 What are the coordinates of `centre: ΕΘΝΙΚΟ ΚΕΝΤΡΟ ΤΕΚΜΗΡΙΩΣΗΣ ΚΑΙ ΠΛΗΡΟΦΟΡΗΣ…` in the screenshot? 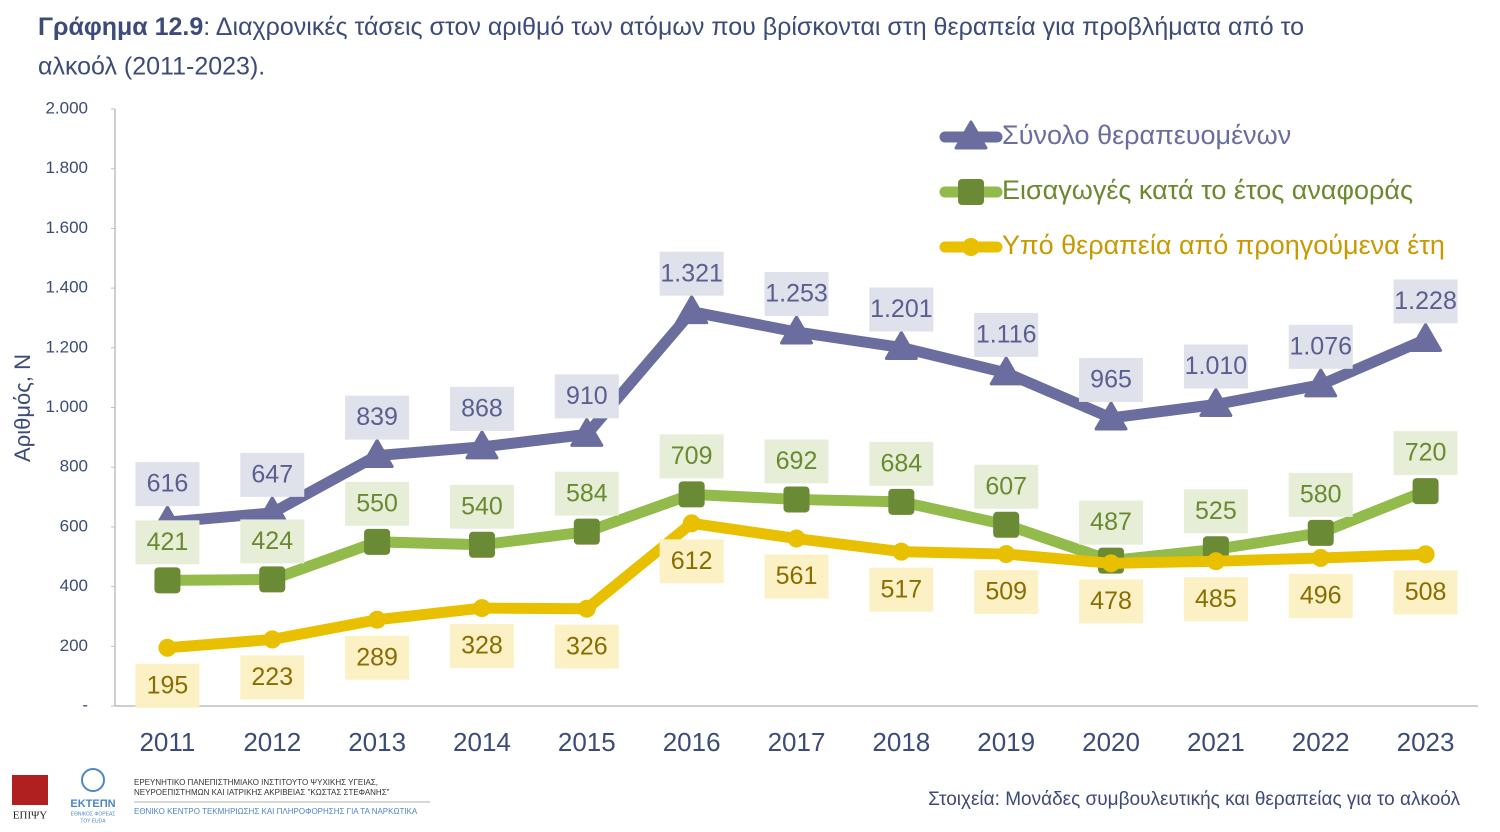 It's located at (276, 811).